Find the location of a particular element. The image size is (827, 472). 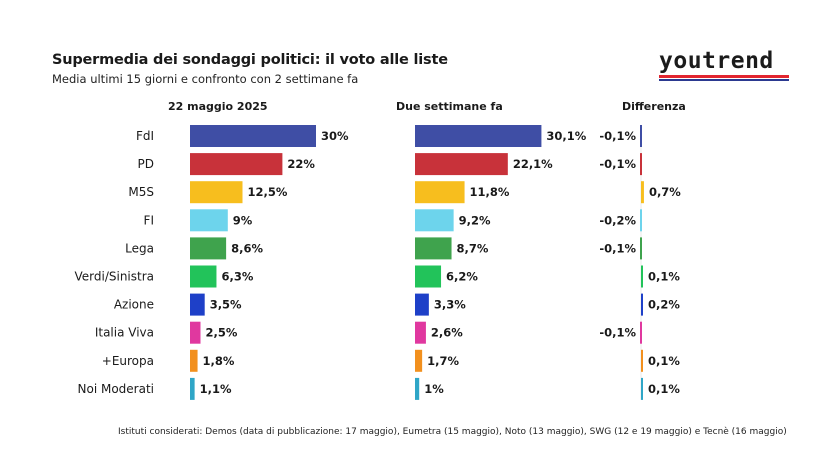

value-label-s2-m5s: 11,8% is located at coordinates (490, 192).